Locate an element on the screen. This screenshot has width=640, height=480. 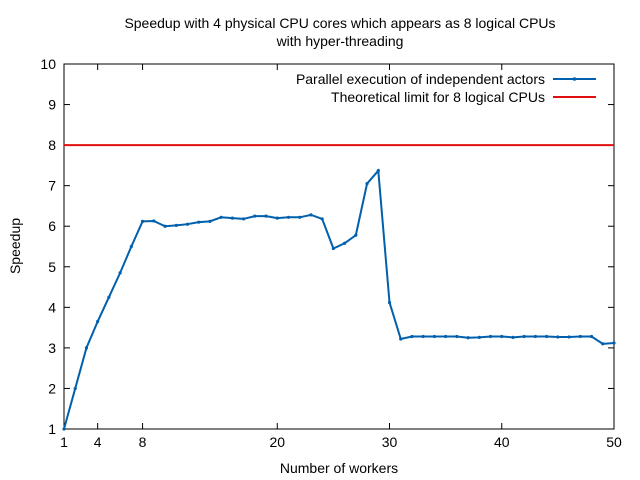
y-tick-label: 5 is located at coordinates (52, 267).